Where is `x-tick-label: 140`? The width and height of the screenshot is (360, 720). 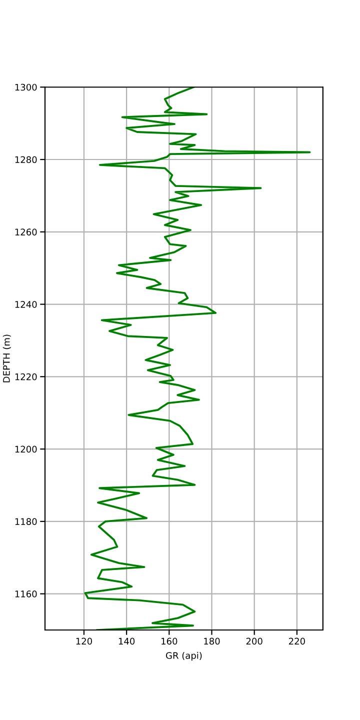 x-tick-label: 140 is located at coordinates (126, 641).